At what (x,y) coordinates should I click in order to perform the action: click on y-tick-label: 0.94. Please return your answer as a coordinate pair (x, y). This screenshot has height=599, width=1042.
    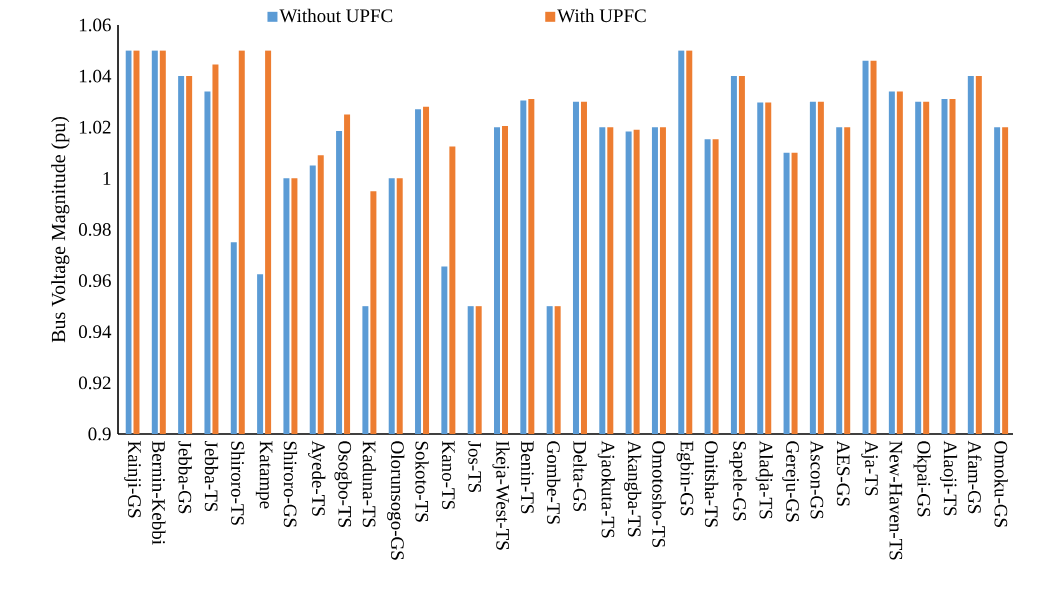
    Looking at the image, I should click on (95, 332).